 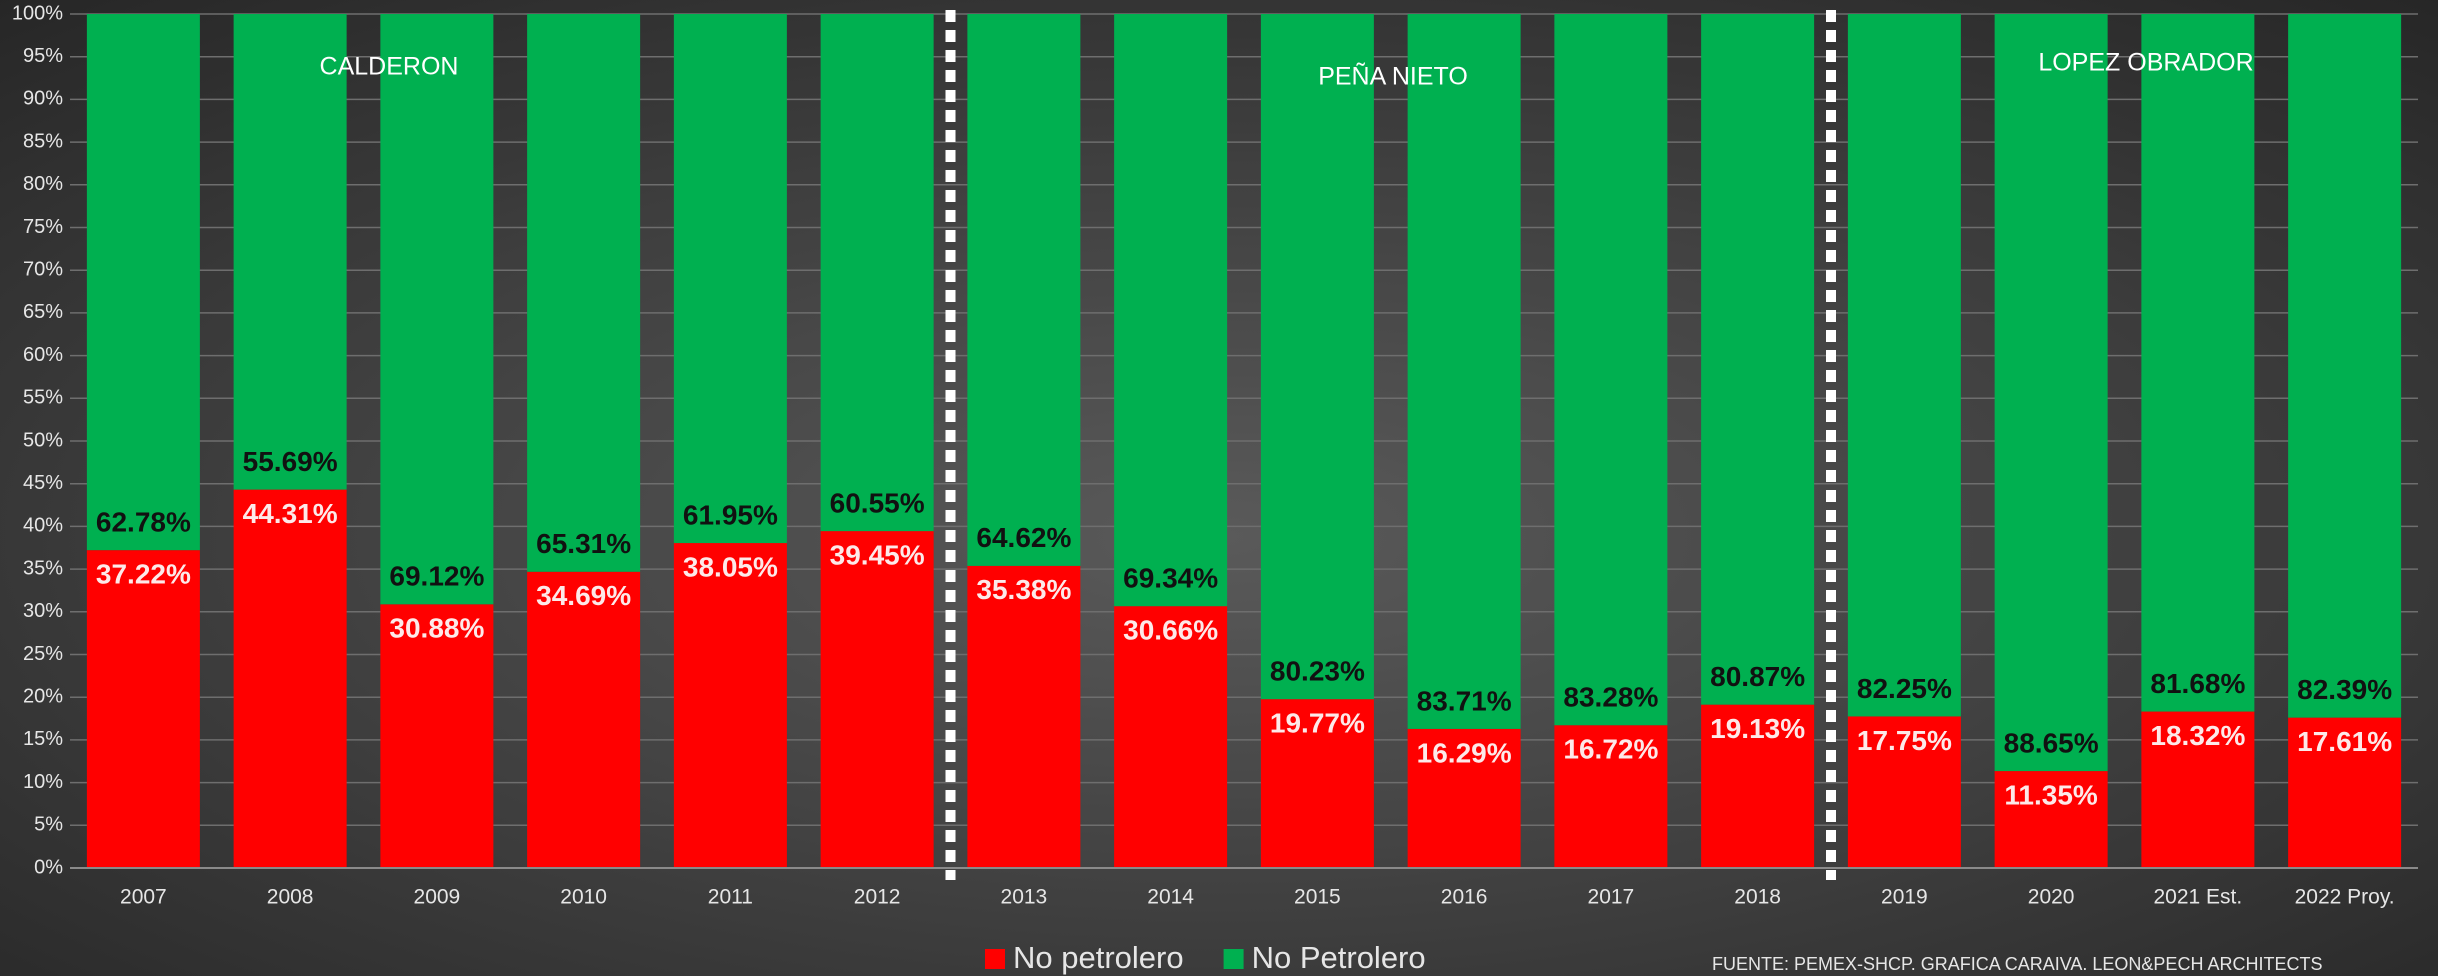 What do you see at coordinates (389, 67) in the screenshot?
I see `era-label: CALDERON` at bounding box center [389, 67].